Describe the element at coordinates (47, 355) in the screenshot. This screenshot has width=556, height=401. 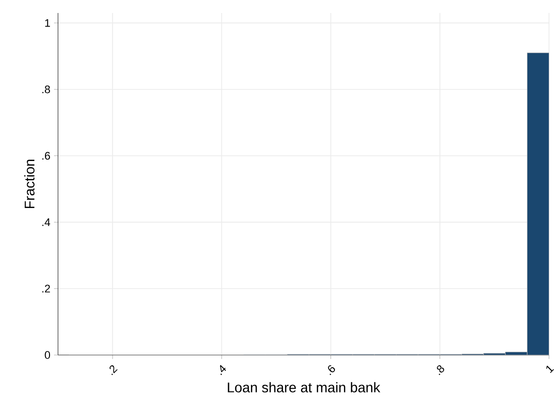
I see `y-tick-label: 0` at that location.